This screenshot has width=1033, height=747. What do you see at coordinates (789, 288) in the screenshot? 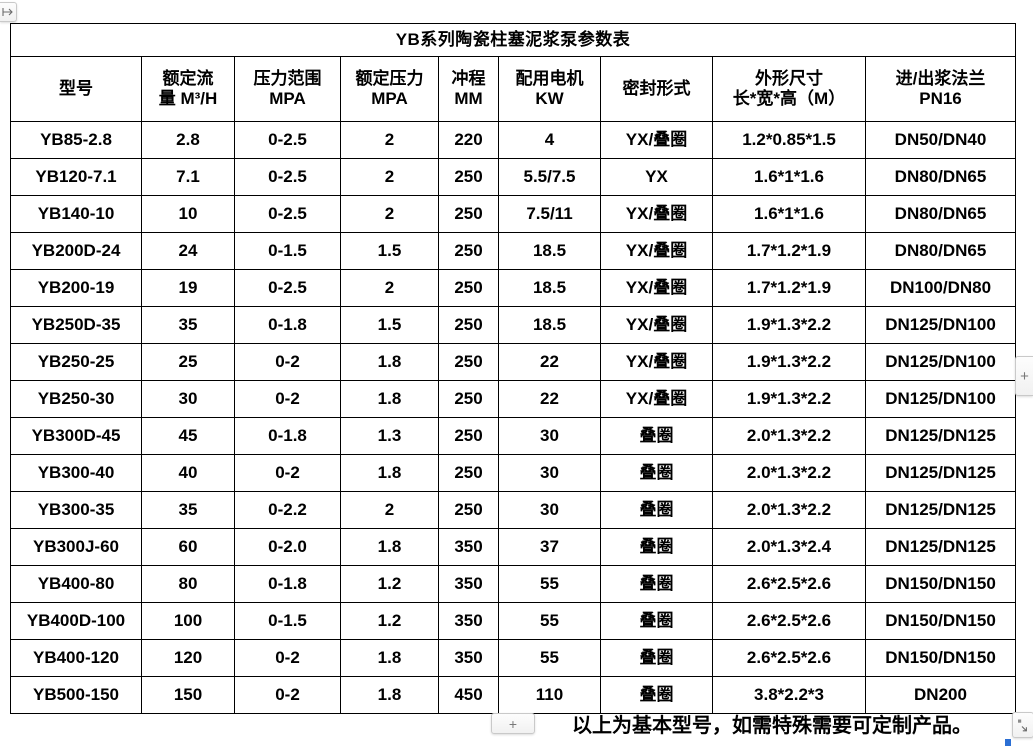
I see `table-cell: 1.7*1.2*1.9` at bounding box center [789, 288].